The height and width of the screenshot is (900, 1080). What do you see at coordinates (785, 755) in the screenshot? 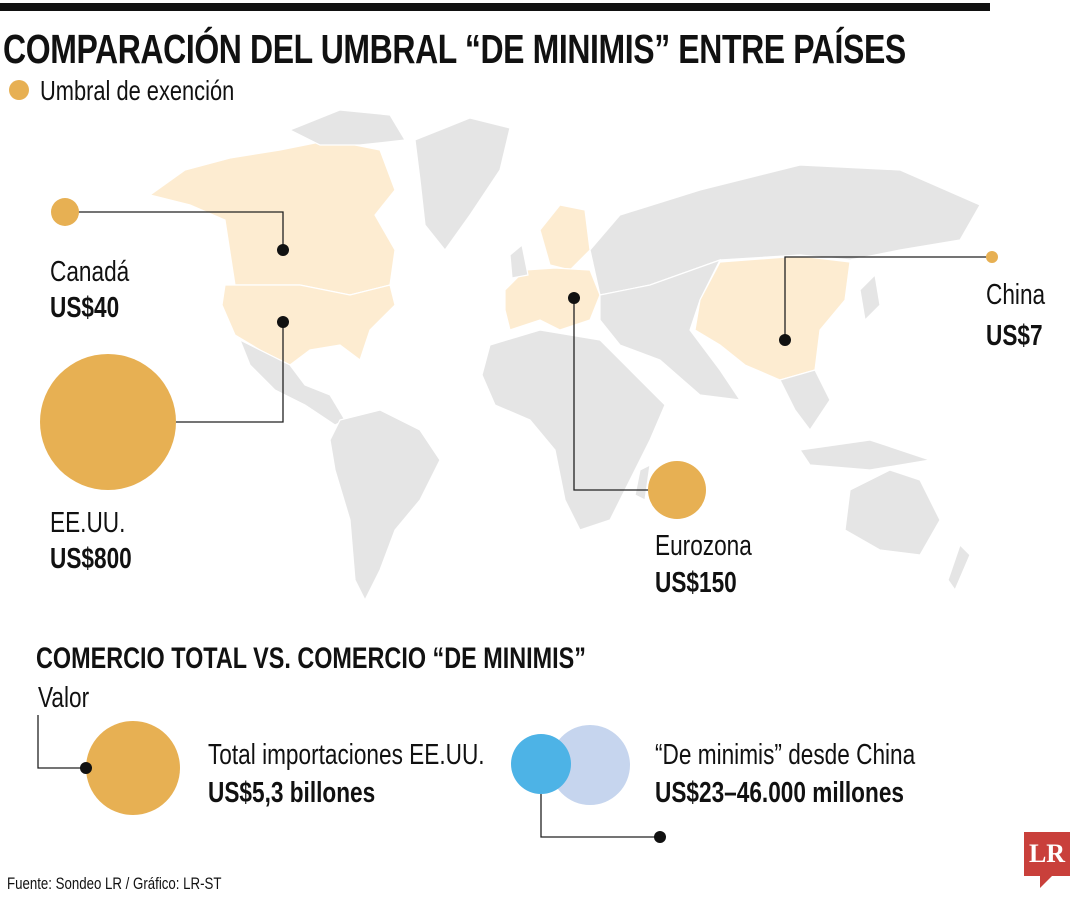
I see `de-minimis-label: “De minimis” desde China` at bounding box center [785, 755].